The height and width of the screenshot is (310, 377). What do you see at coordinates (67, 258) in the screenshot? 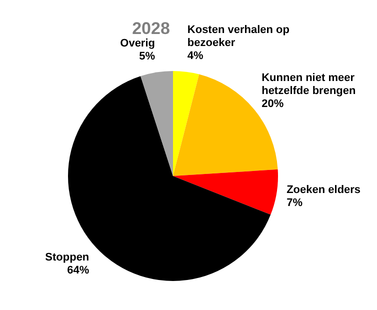
I see `slice-label: Stoppen` at bounding box center [67, 258].